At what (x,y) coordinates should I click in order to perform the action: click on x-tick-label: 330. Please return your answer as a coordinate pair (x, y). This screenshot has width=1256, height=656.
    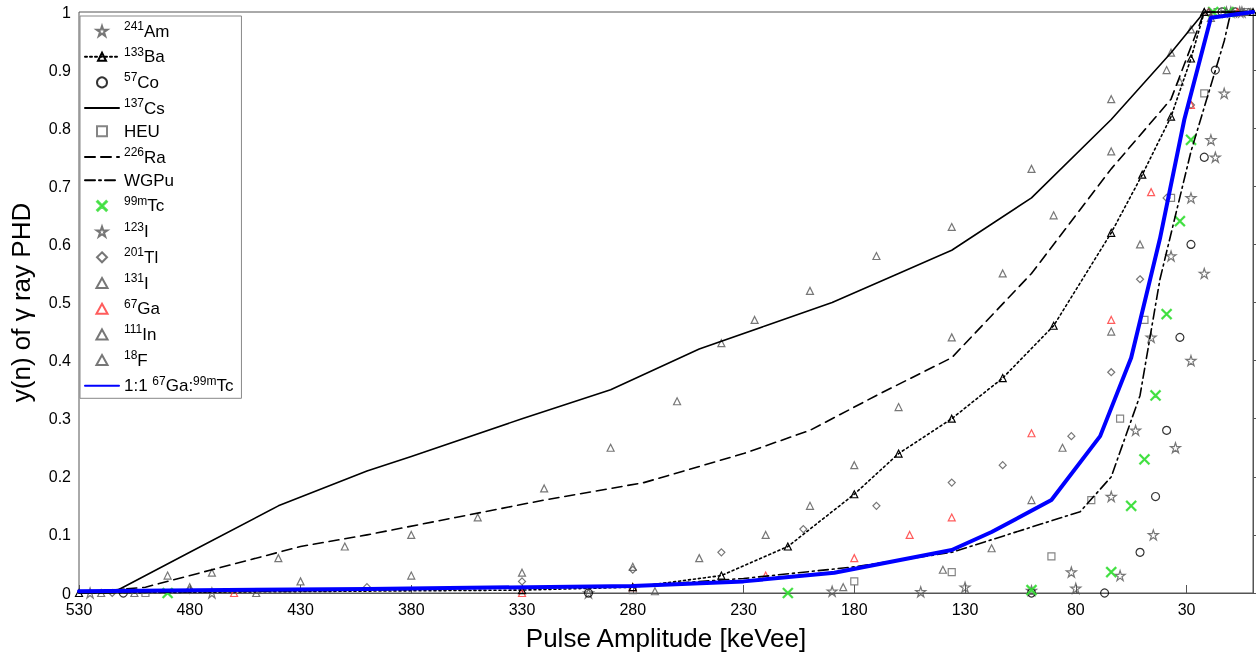
    Looking at the image, I should click on (522, 609).